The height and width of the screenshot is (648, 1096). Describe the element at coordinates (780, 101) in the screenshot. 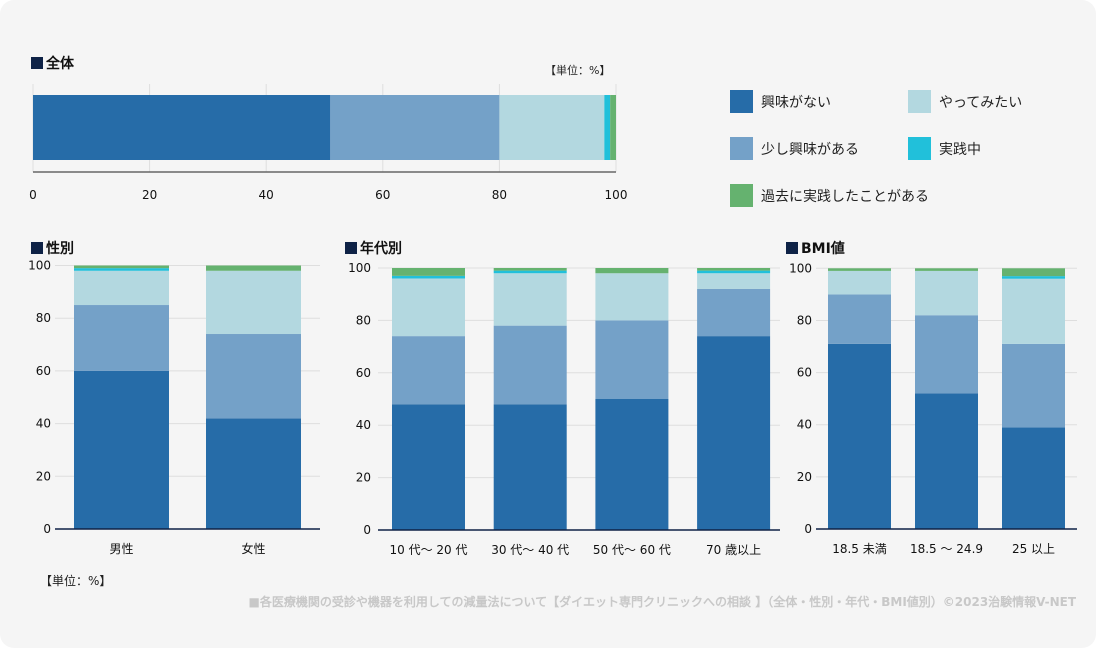

I see `legend-item-no-interest: 興味がない` at that location.